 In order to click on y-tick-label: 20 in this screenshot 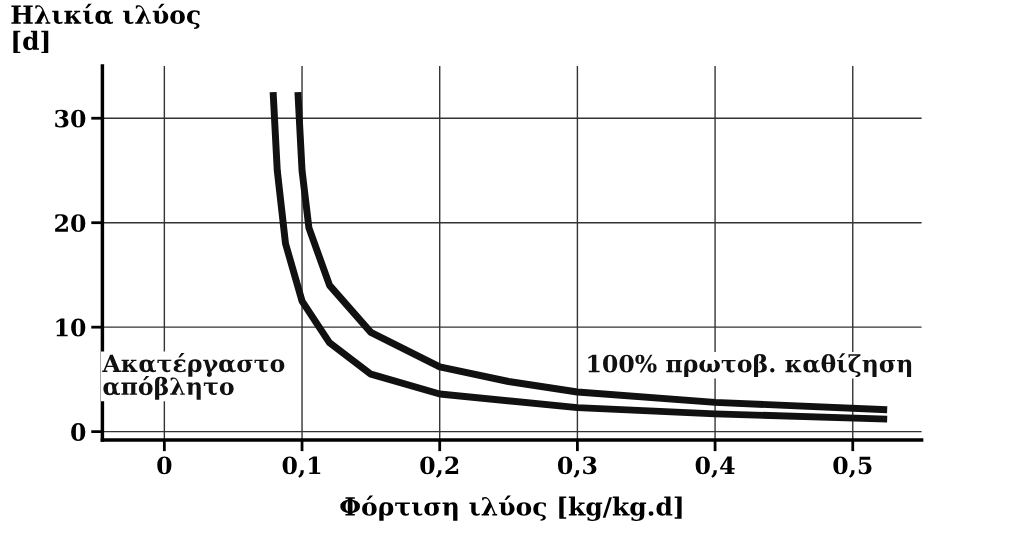, I will do `click(70, 223)`.